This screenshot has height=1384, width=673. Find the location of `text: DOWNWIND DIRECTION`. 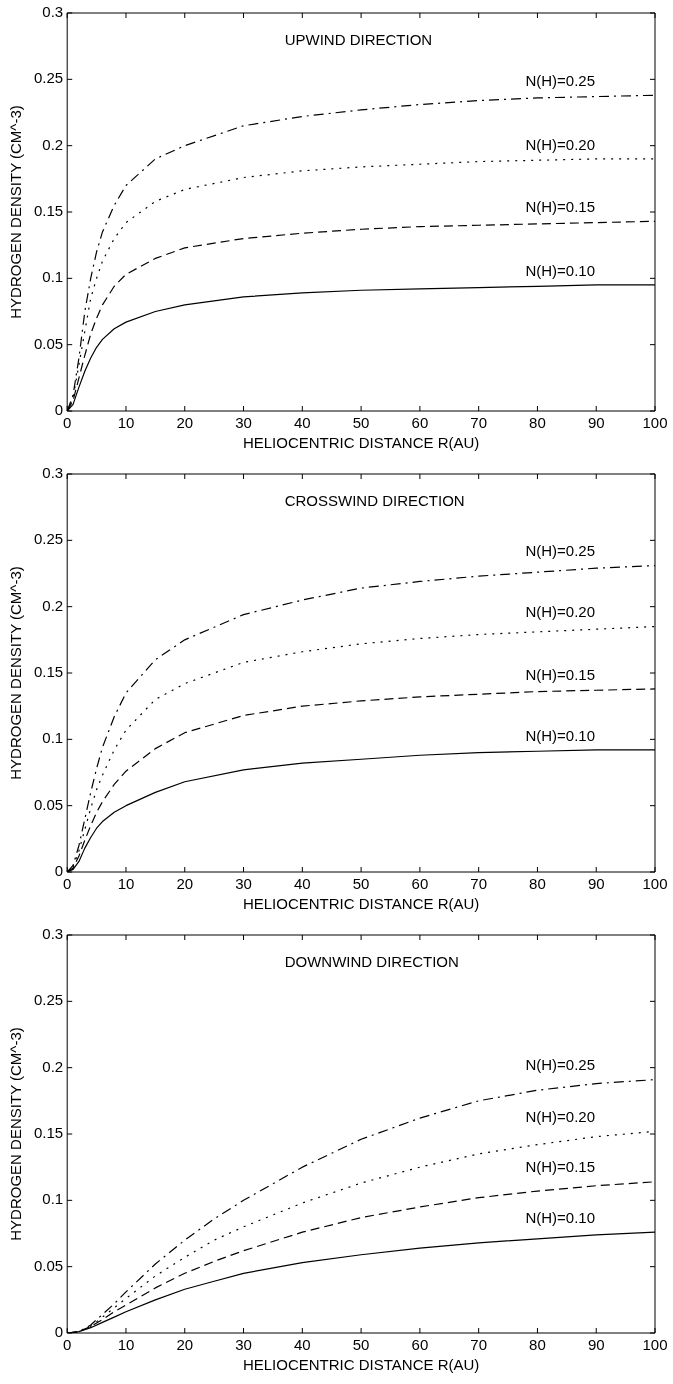

text: DOWNWIND DIRECTION is located at coordinates (371, 961).